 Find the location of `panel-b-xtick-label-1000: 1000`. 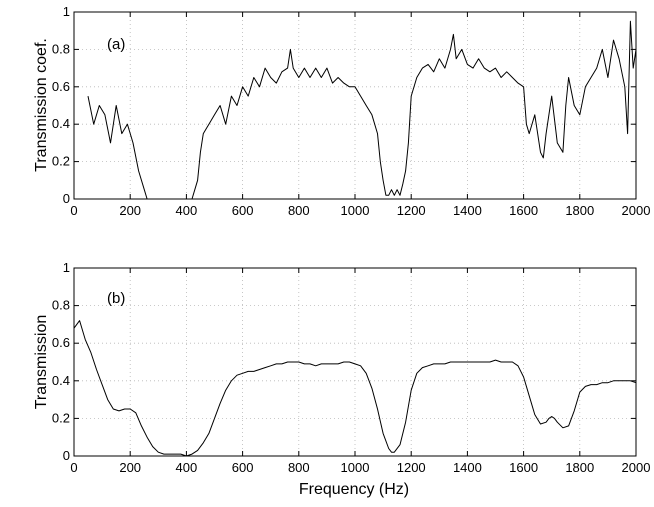

panel-b-xtick-label-1000: 1000 is located at coordinates (355, 467).